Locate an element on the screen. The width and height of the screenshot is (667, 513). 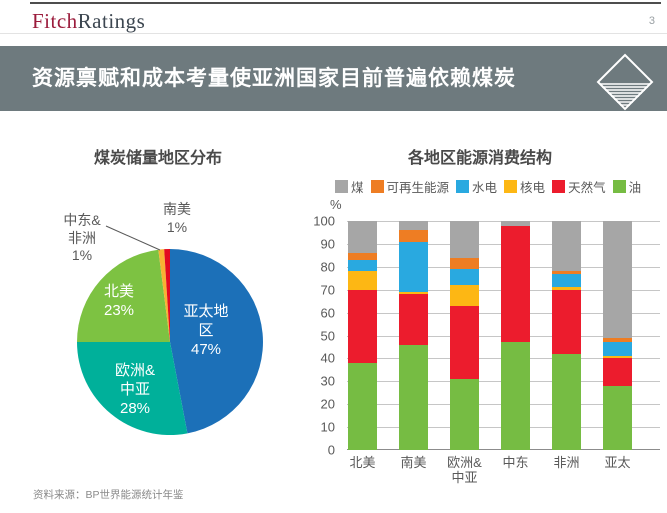
legend-item: 水电 is located at coordinates (476, 186).